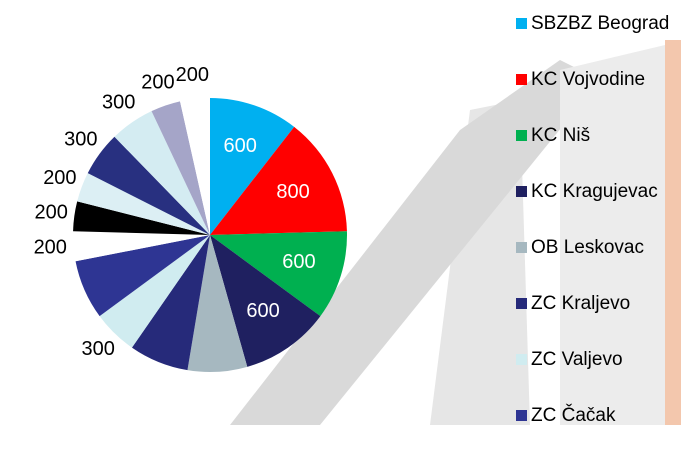  Describe the element at coordinates (573, 415) in the screenshot. I see `legend-label: ZC Čačak` at that location.